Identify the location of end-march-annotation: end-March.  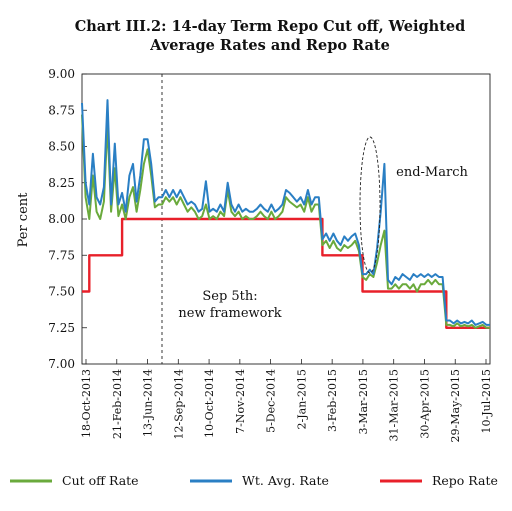
(432, 172).